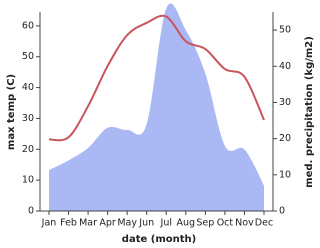  What do you see at coordinates (107, 223) in the screenshot?
I see `x-tick-label: Apr` at bounding box center [107, 223].